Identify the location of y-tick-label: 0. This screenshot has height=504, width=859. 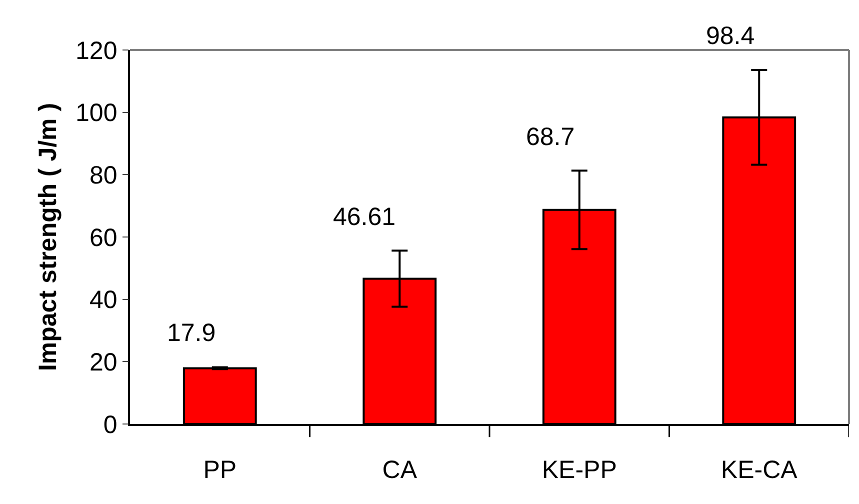
(110, 424).